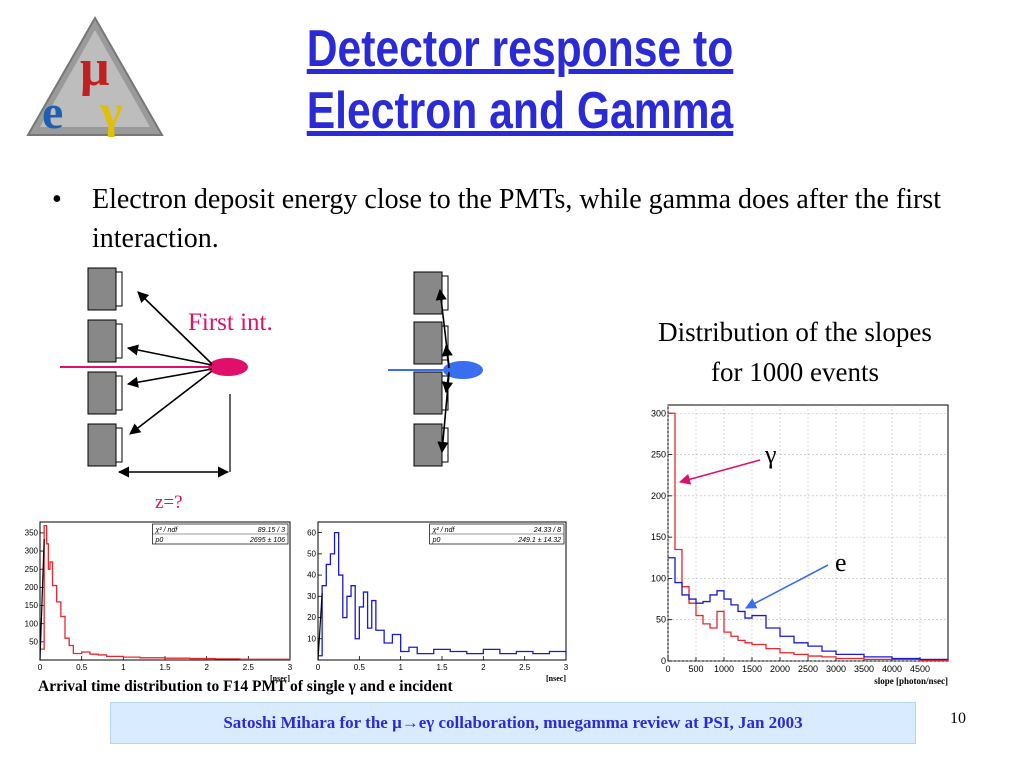  What do you see at coordinates (311, 575) in the screenshot?
I see `y-tick-label: 40` at bounding box center [311, 575].